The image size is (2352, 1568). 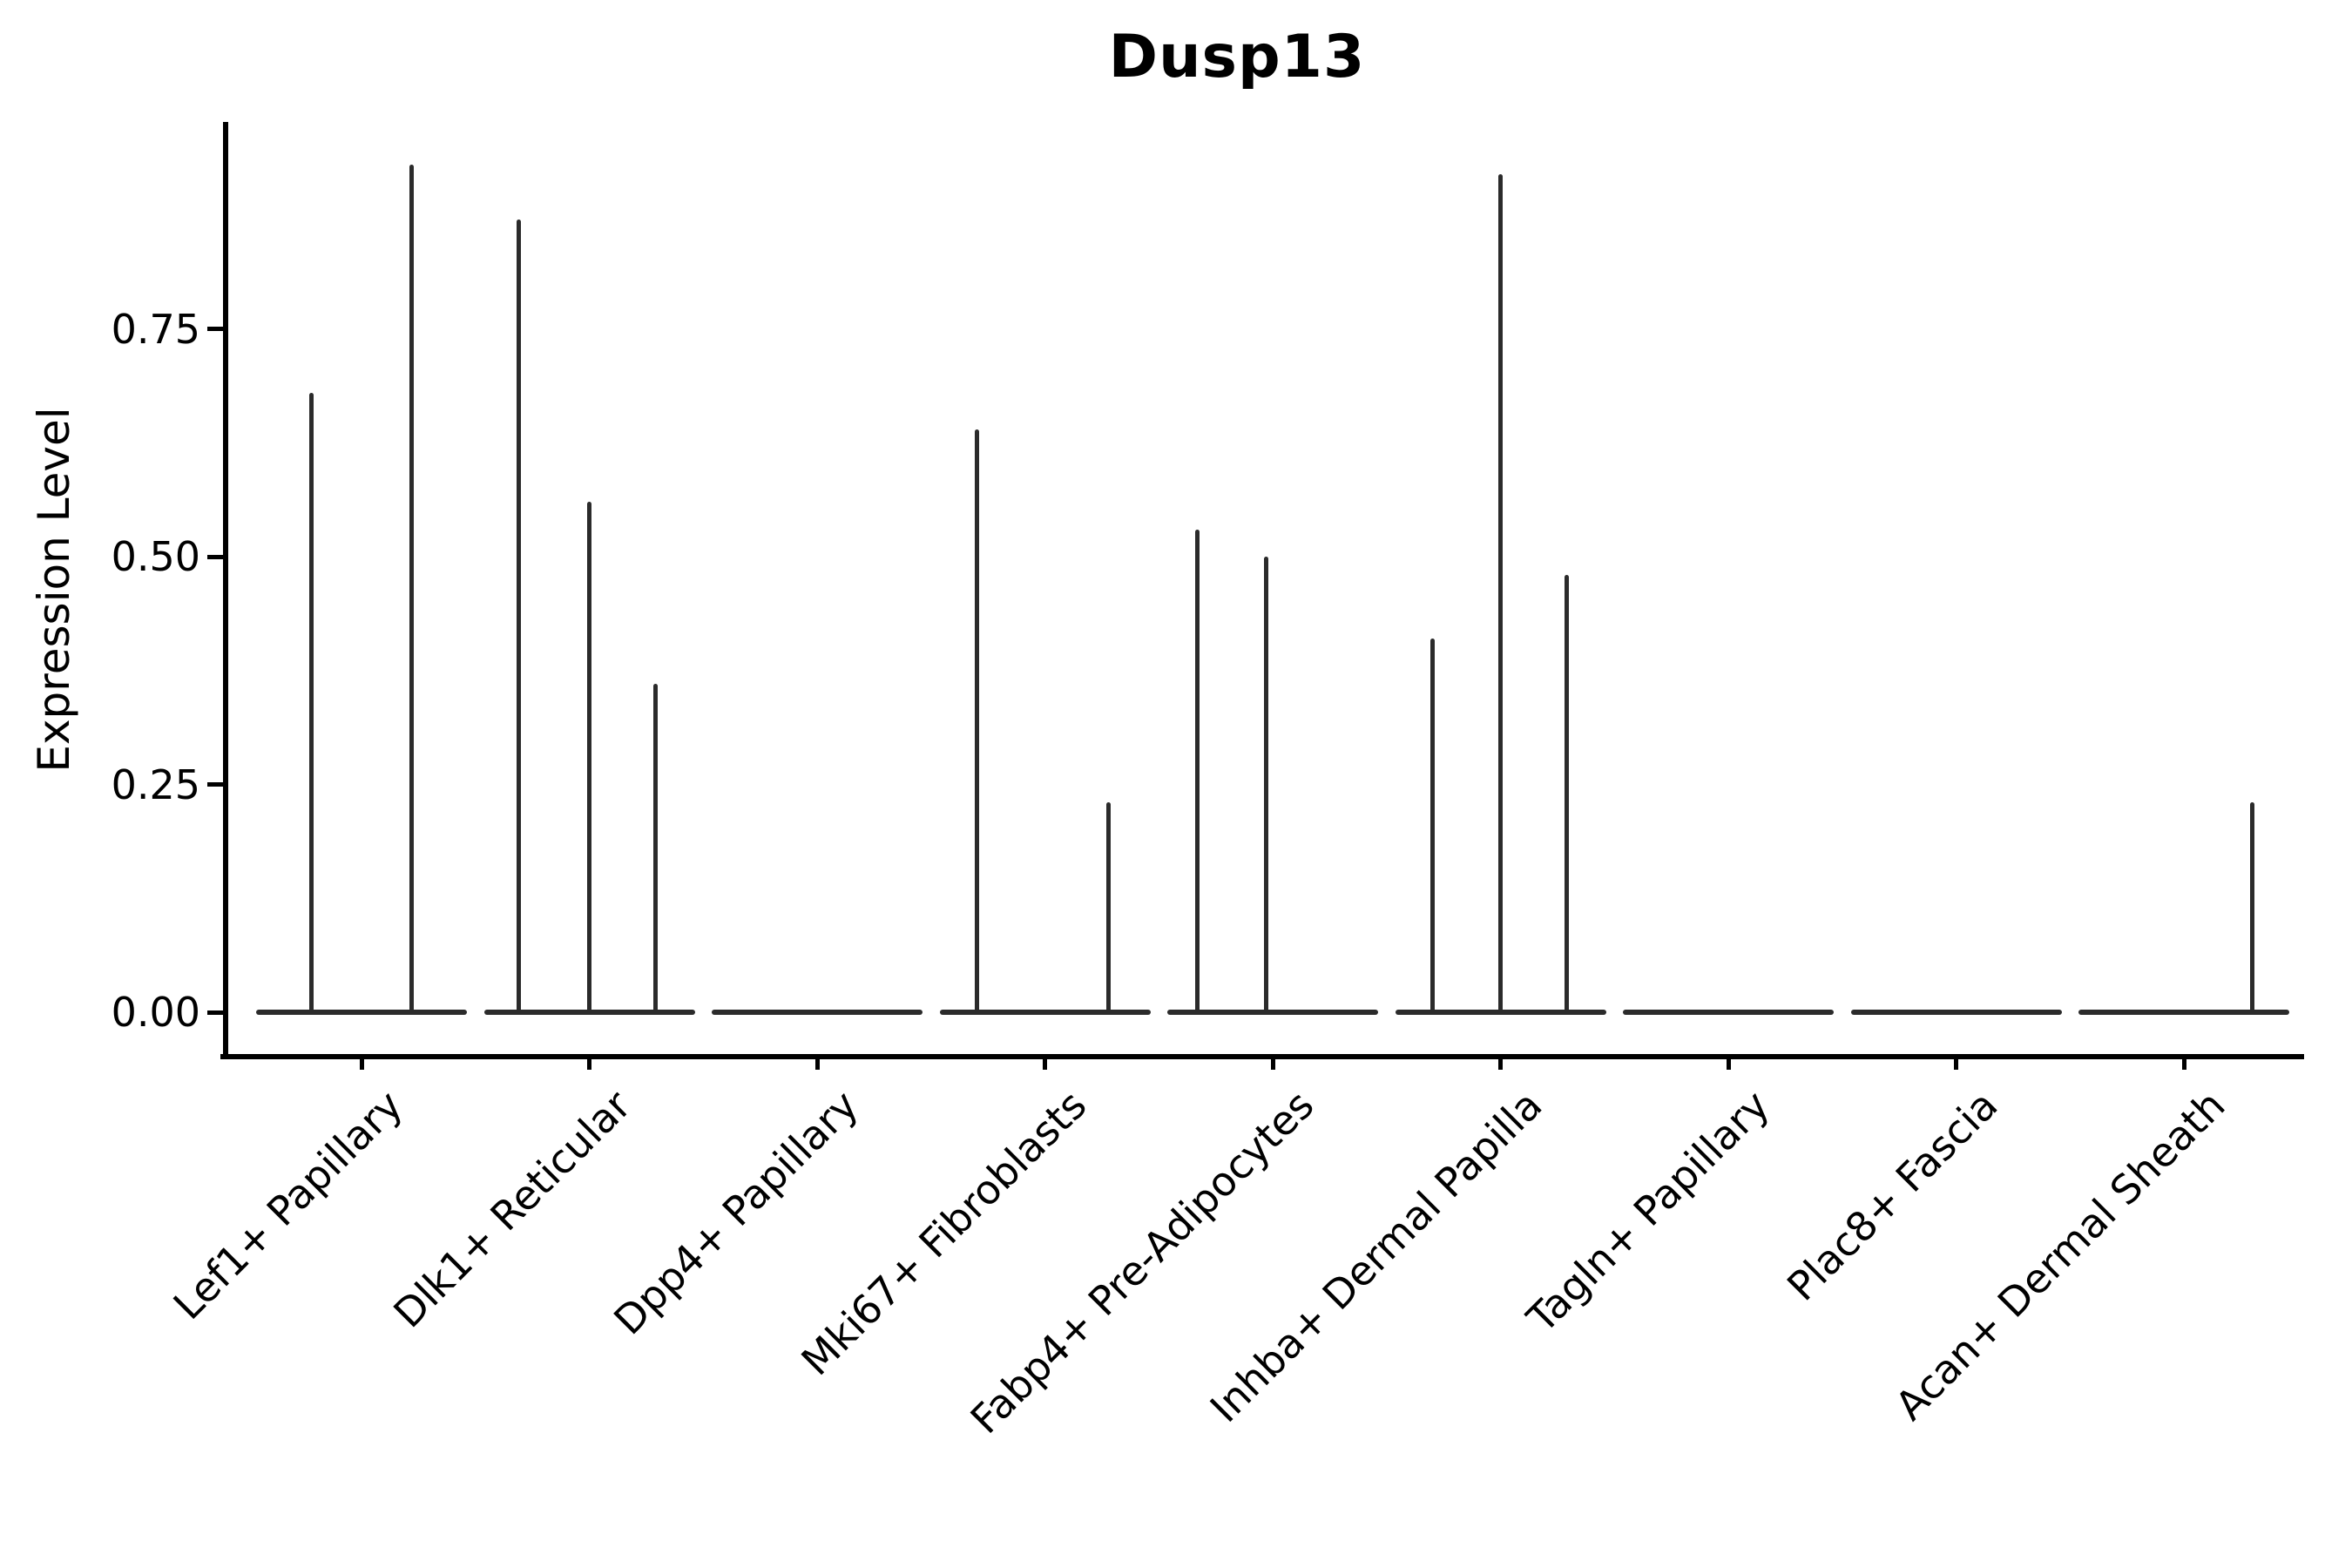 I want to click on x-axis-spine, so click(x=1262, y=1056).